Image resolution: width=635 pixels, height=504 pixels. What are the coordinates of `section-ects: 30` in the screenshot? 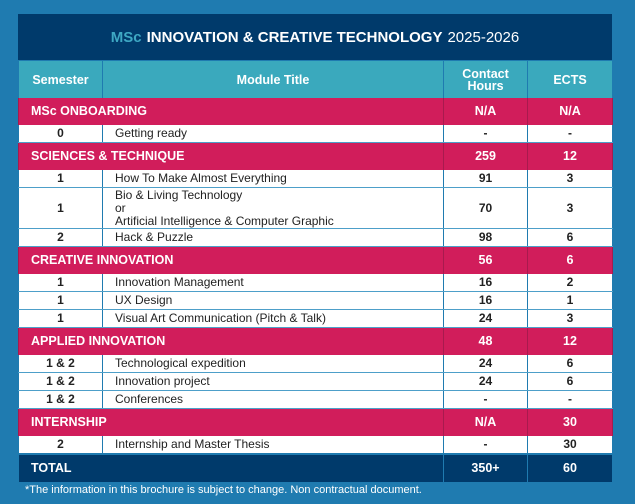 It's located at (570, 422).